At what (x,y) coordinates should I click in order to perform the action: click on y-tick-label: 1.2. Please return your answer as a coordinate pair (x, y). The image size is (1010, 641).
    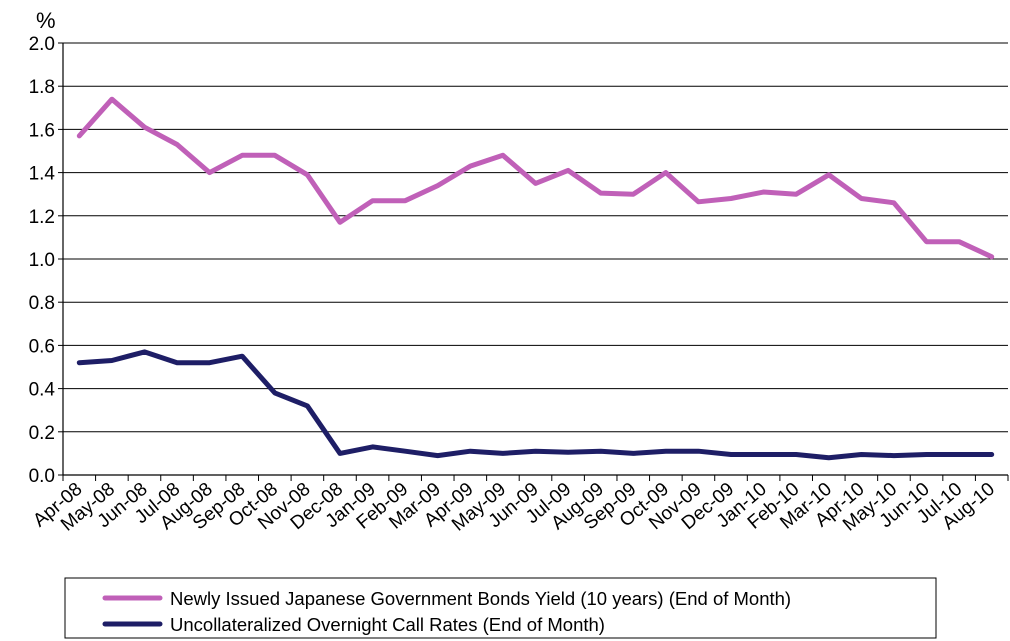
    Looking at the image, I should click on (42, 217).